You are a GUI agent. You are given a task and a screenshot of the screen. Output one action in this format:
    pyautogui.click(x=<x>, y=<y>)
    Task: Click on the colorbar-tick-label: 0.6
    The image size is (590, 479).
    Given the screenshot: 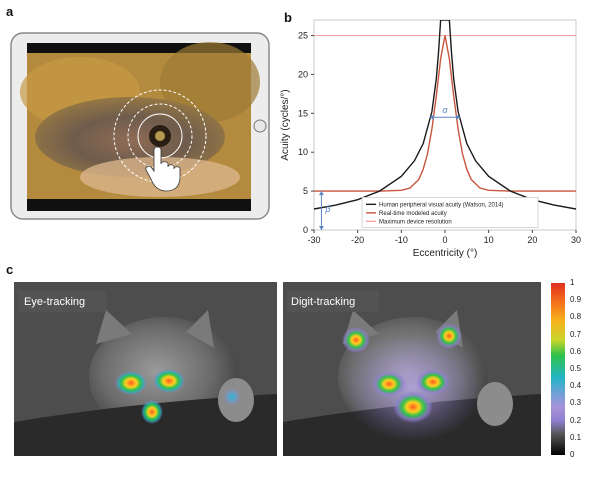 What is the action you would take?
    pyautogui.click(x=576, y=351)
    